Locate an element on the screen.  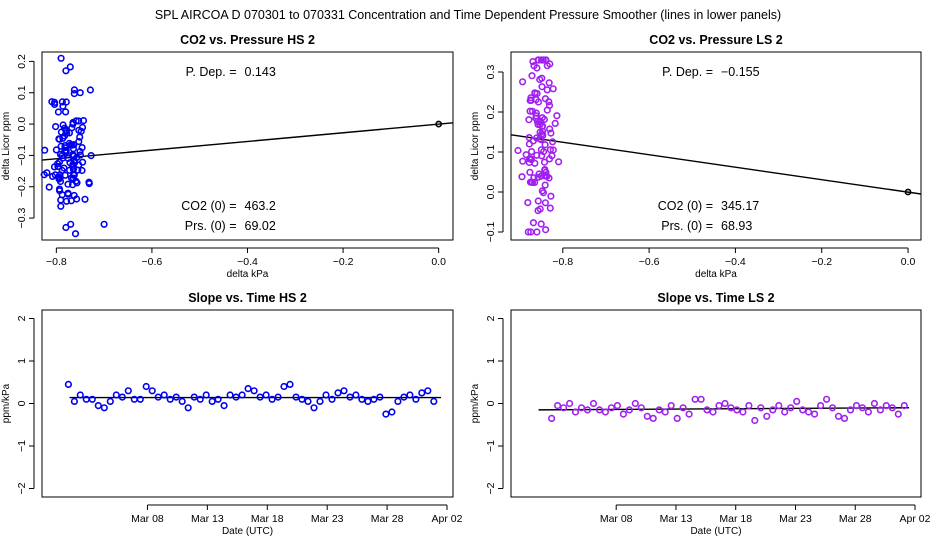
y-tick-label: −0.1 is located at coordinates (22, 155).